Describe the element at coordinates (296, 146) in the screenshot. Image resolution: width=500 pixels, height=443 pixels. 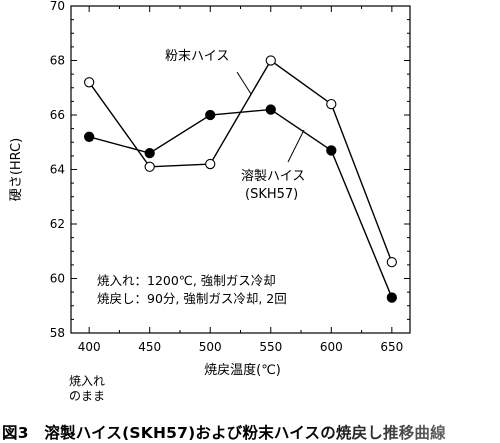
I see `leader-line-melt` at that location.